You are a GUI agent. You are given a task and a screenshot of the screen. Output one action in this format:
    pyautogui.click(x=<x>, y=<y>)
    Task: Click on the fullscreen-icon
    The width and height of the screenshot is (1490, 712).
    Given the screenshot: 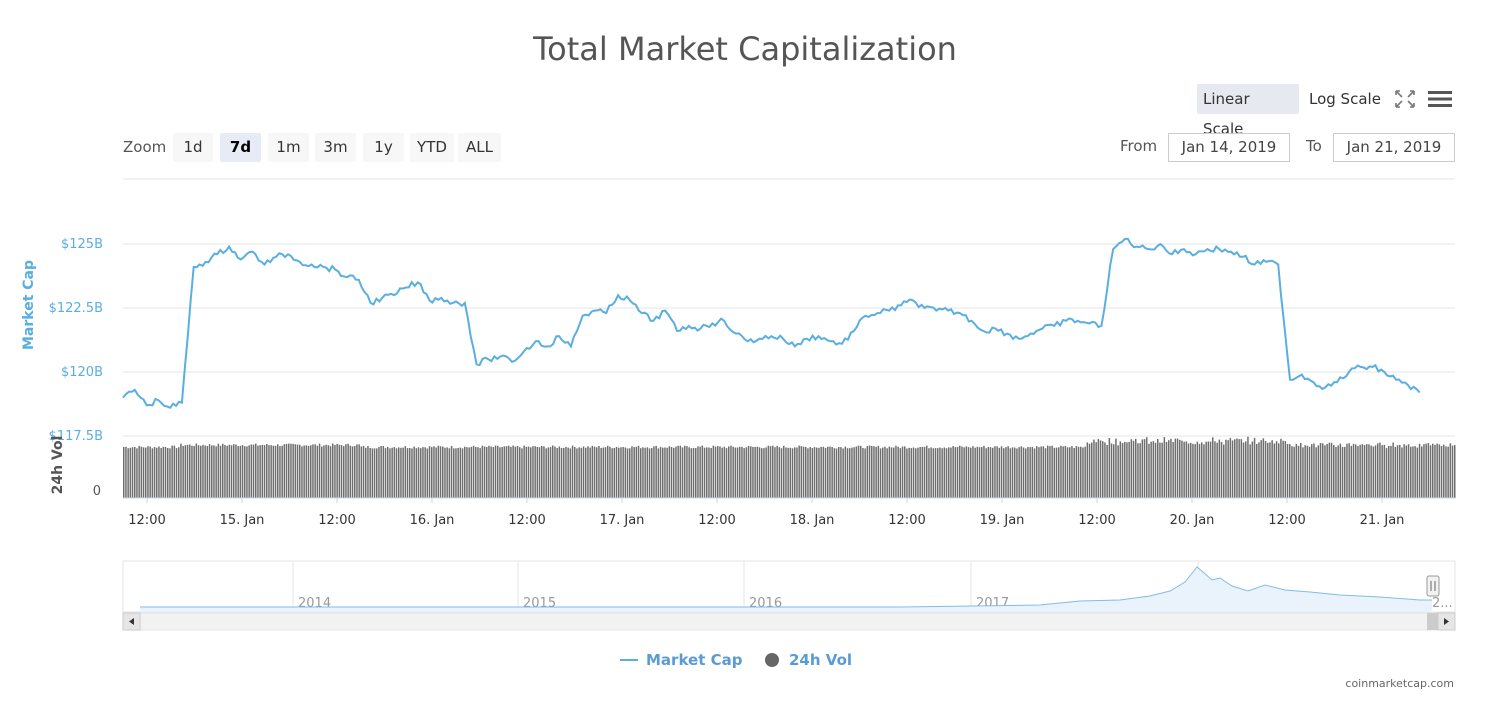 What is the action you would take?
    pyautogui.click(x=1405, y=99)
    